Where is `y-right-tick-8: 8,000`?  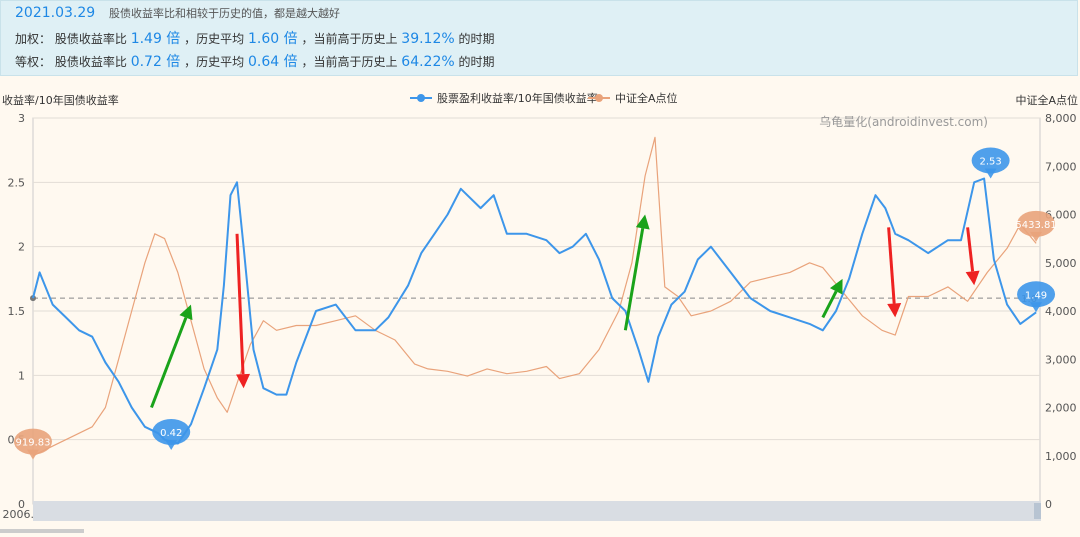 y-right-tick-8: 8,000 is located at coordinates (1061, 118).